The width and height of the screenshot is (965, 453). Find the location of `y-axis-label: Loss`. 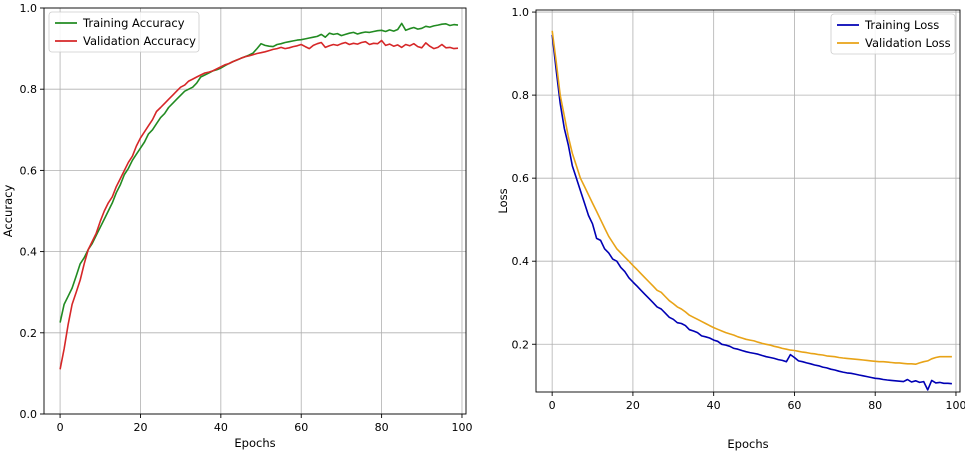

y-axis-label: Loss is located at coordinates (503, 200).